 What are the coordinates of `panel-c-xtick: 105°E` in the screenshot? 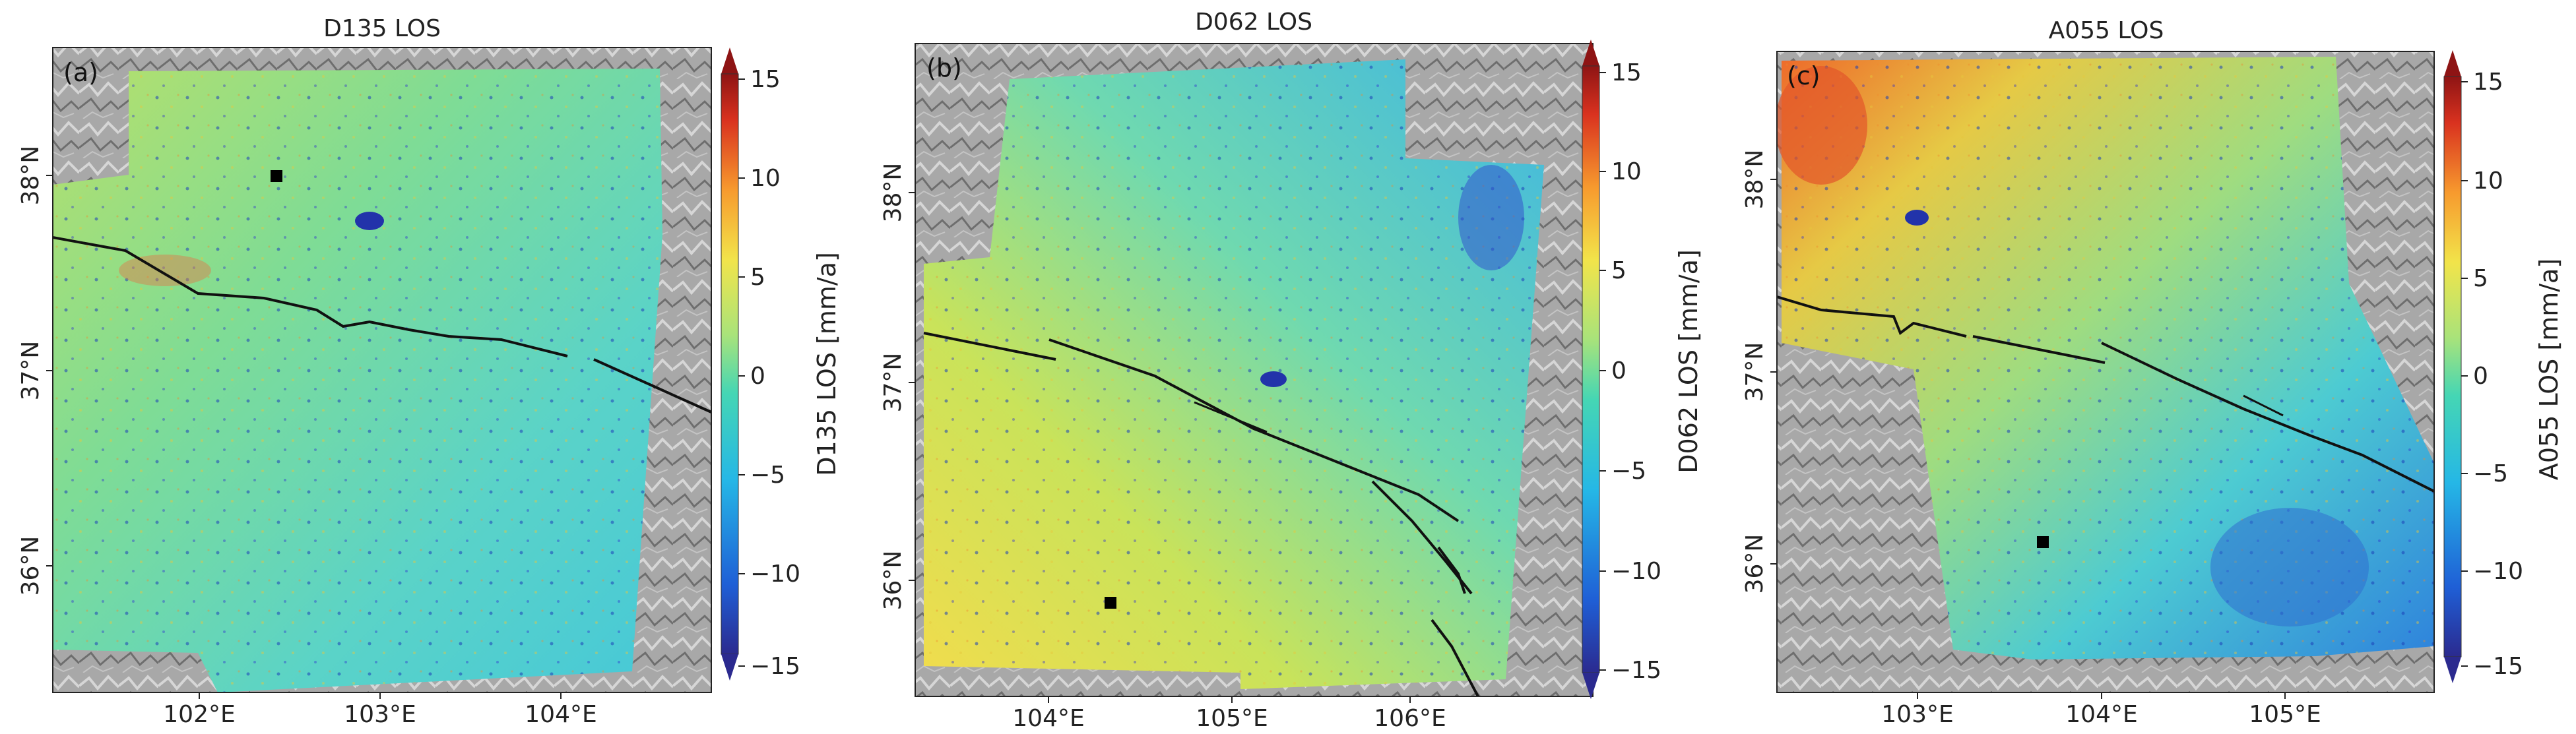 It's located at (2285, 714).